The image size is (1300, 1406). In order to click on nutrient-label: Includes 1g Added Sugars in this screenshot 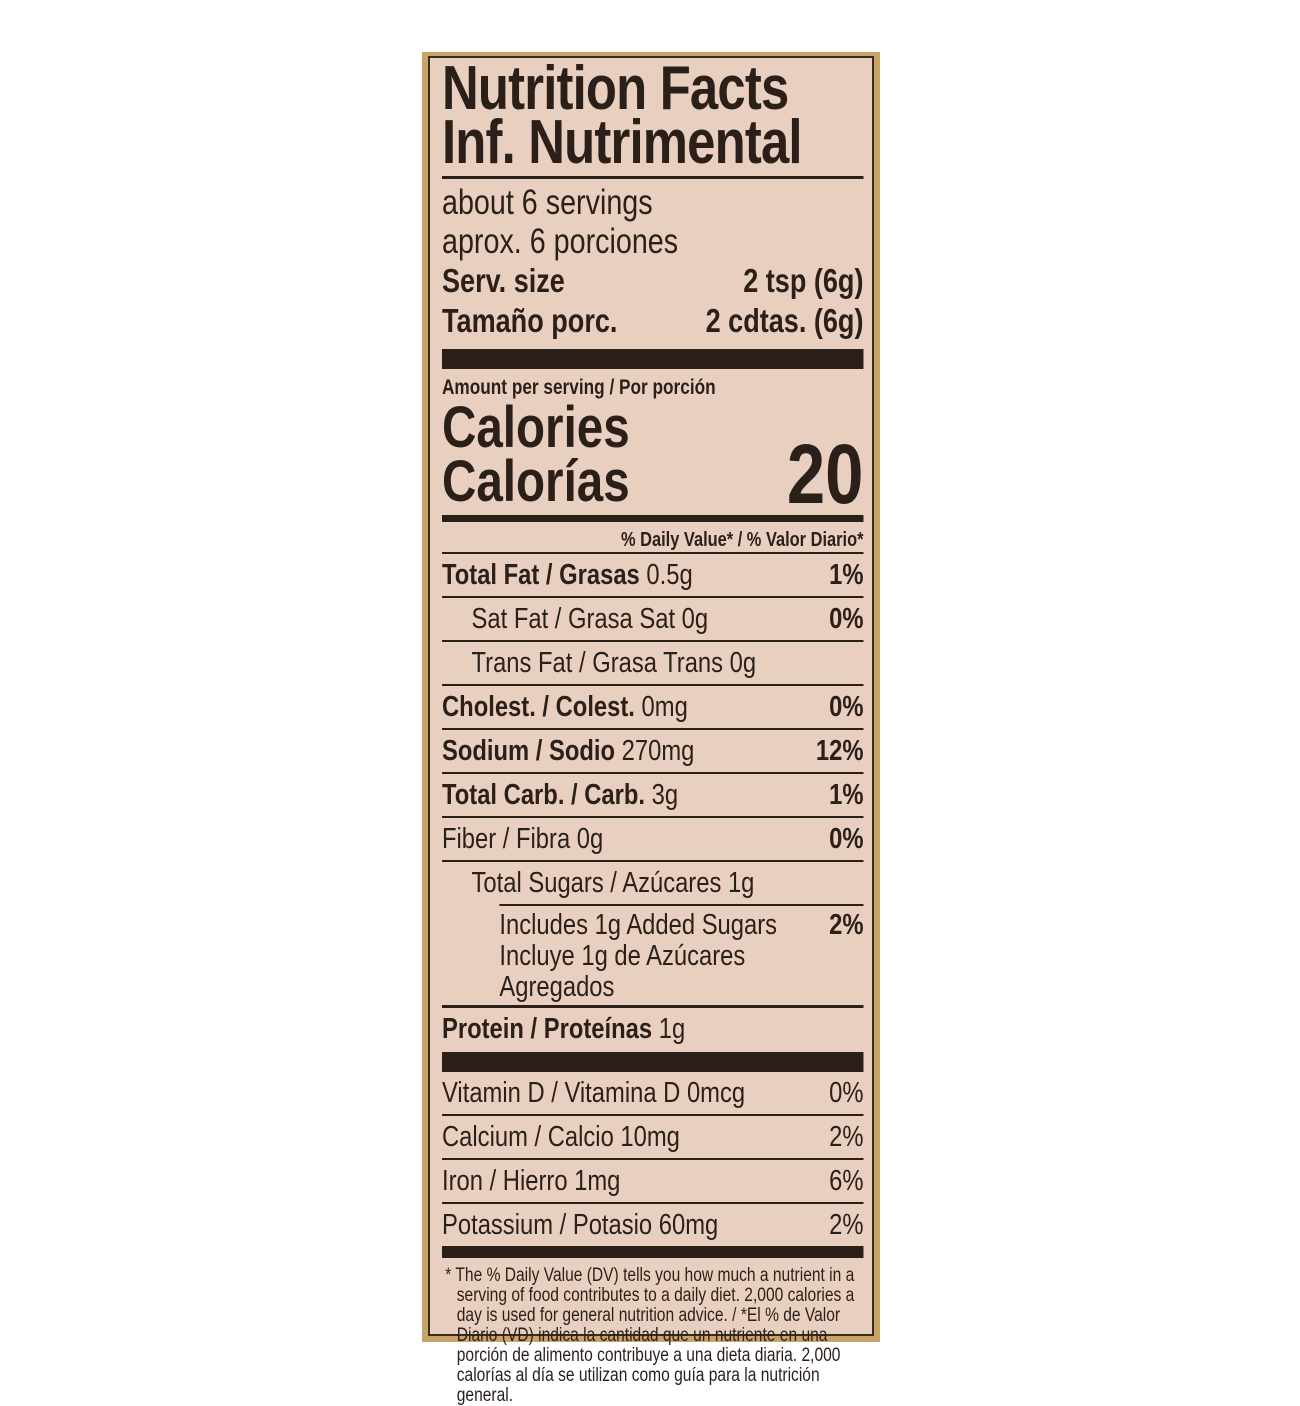, I will do `click(638, 925)`.